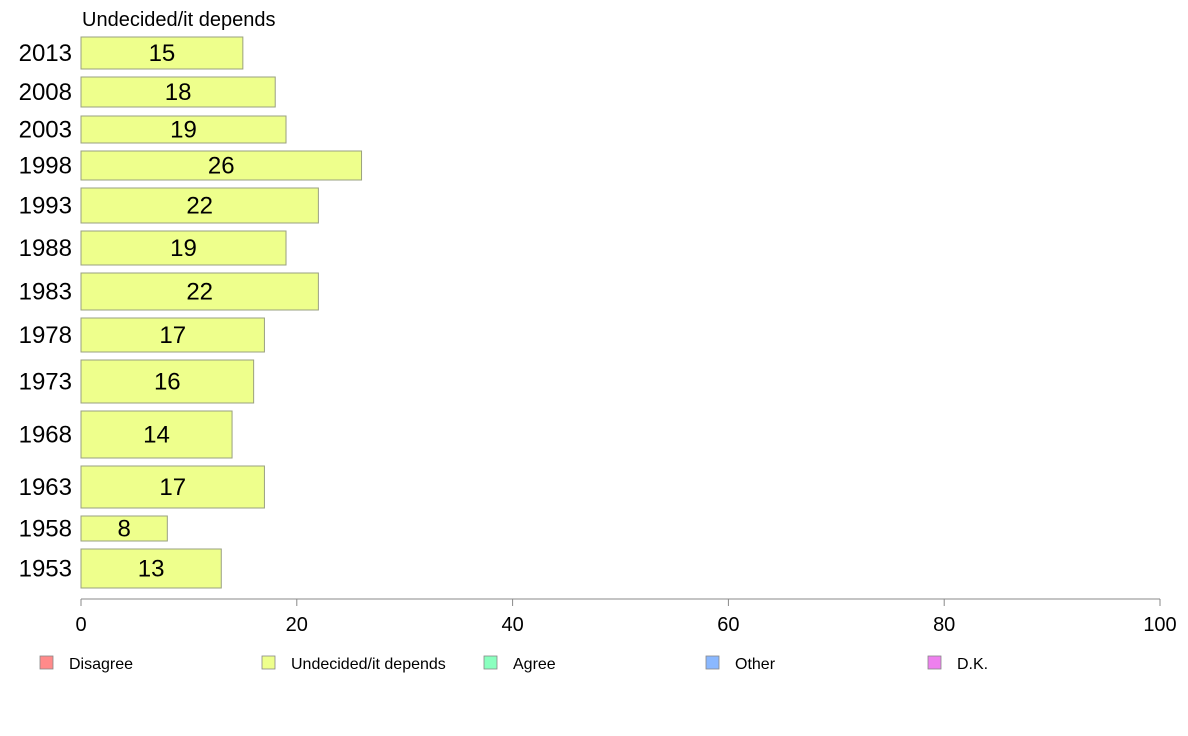  I want to click on bar-value-label-1963: 17, so click(172, 487).